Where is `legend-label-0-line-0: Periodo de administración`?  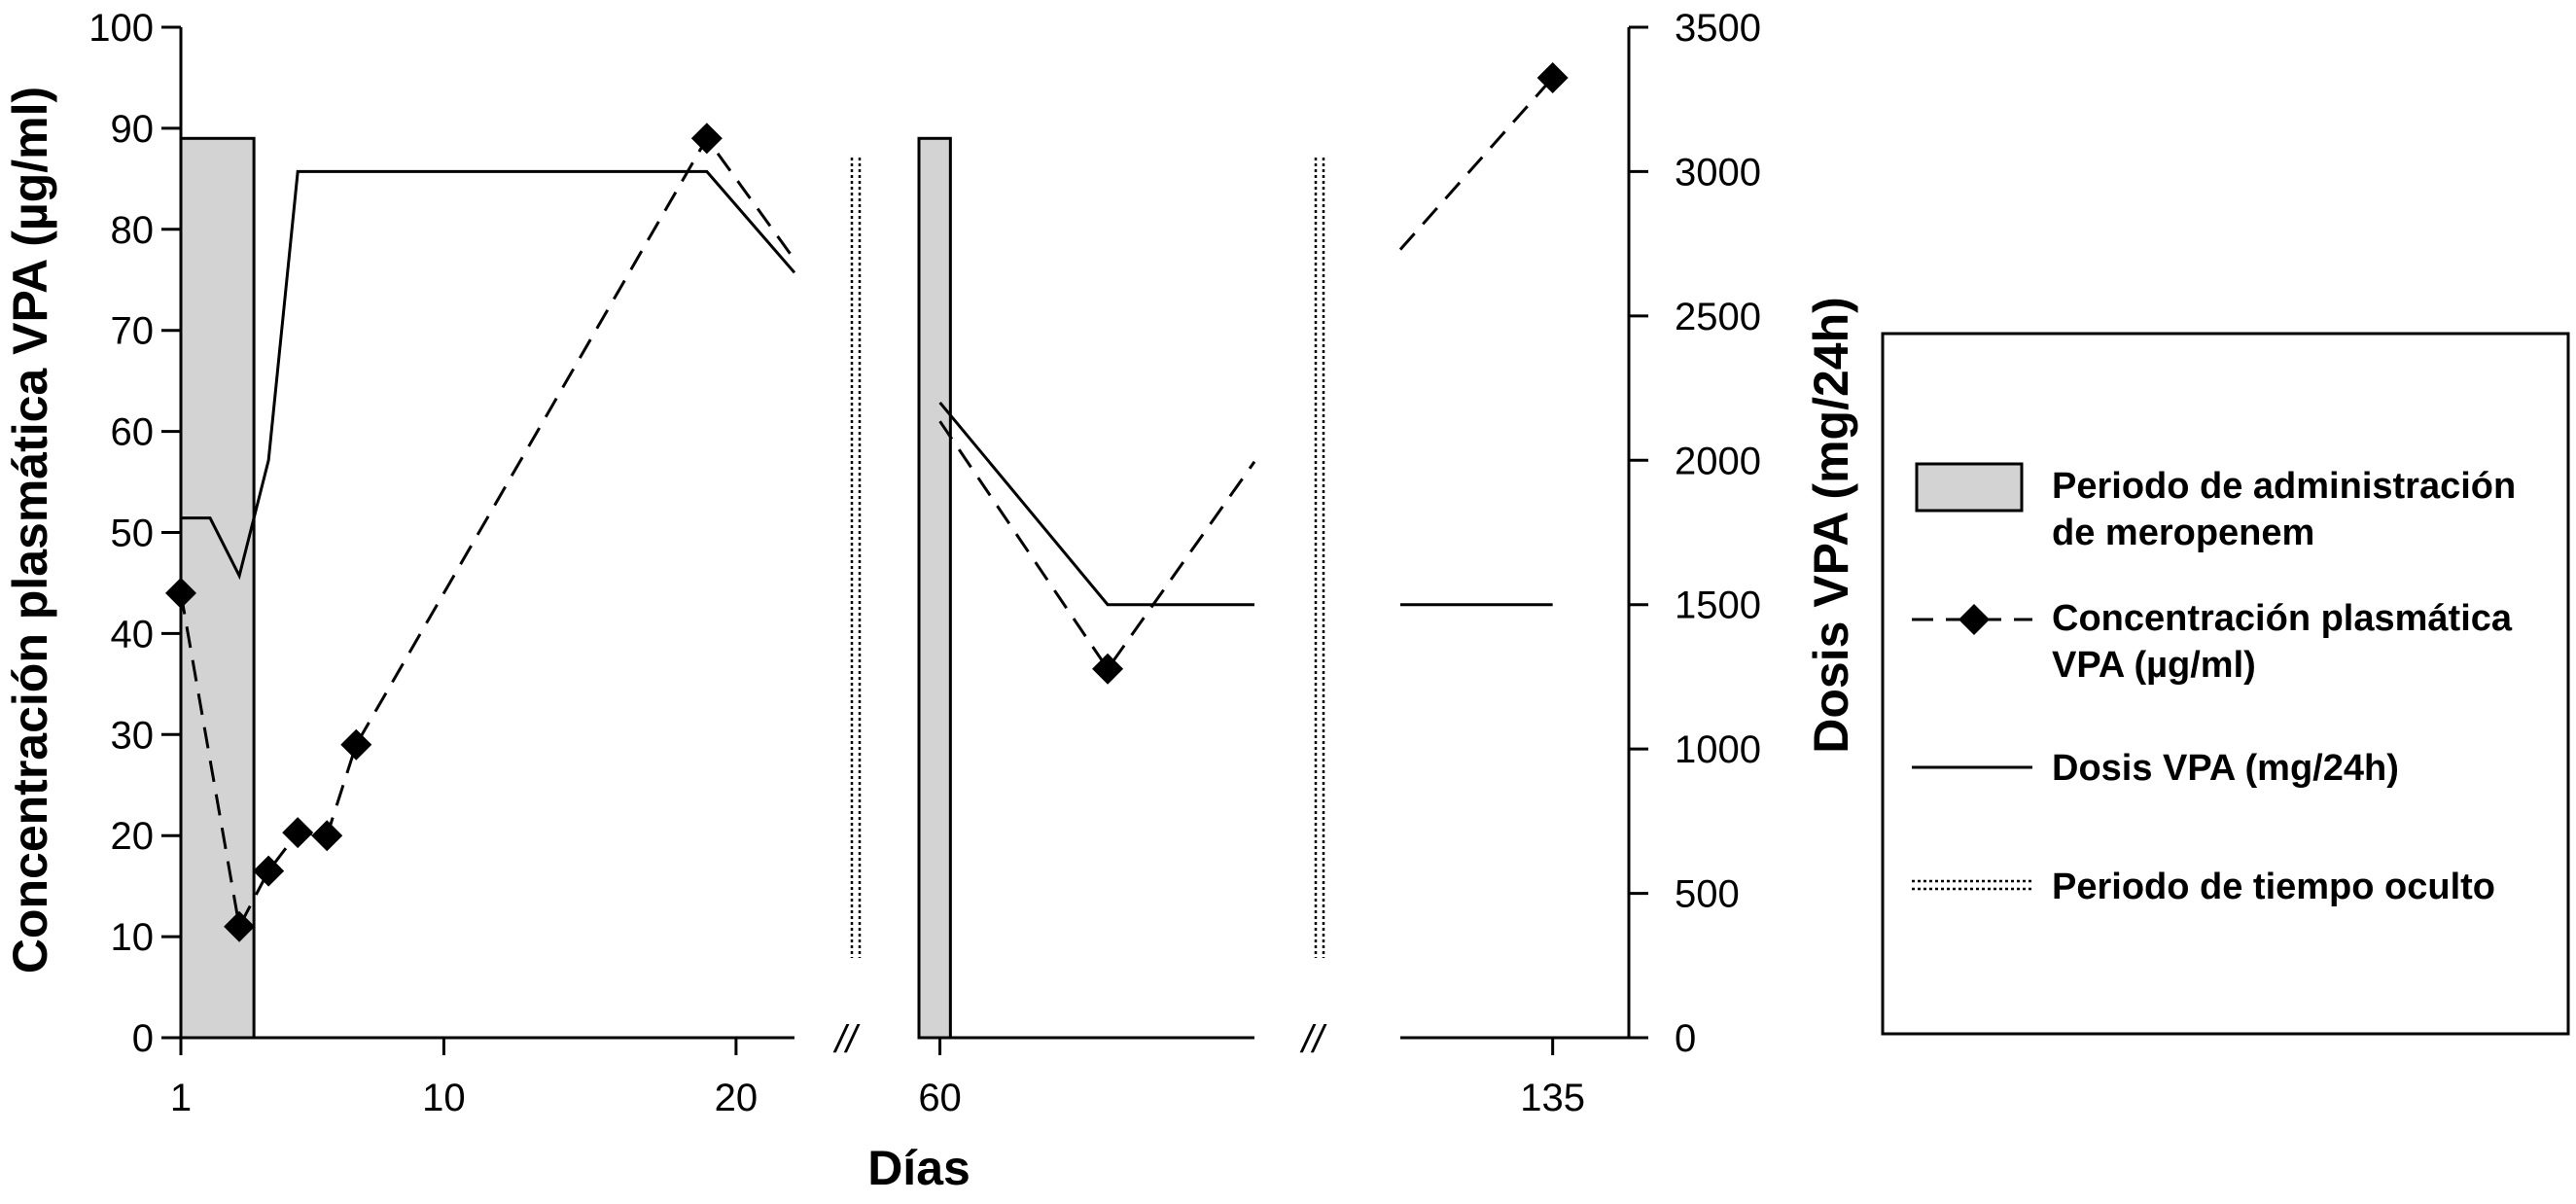 legend-label-0-line-0: Periodo de administración is located at coordinates (2284, 486).